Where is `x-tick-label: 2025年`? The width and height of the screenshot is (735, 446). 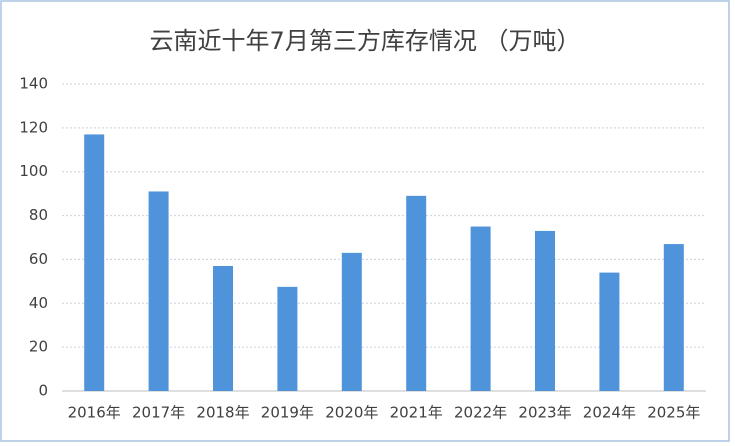
x-tick-label: 2025年 is located at coordinates (673, 413).